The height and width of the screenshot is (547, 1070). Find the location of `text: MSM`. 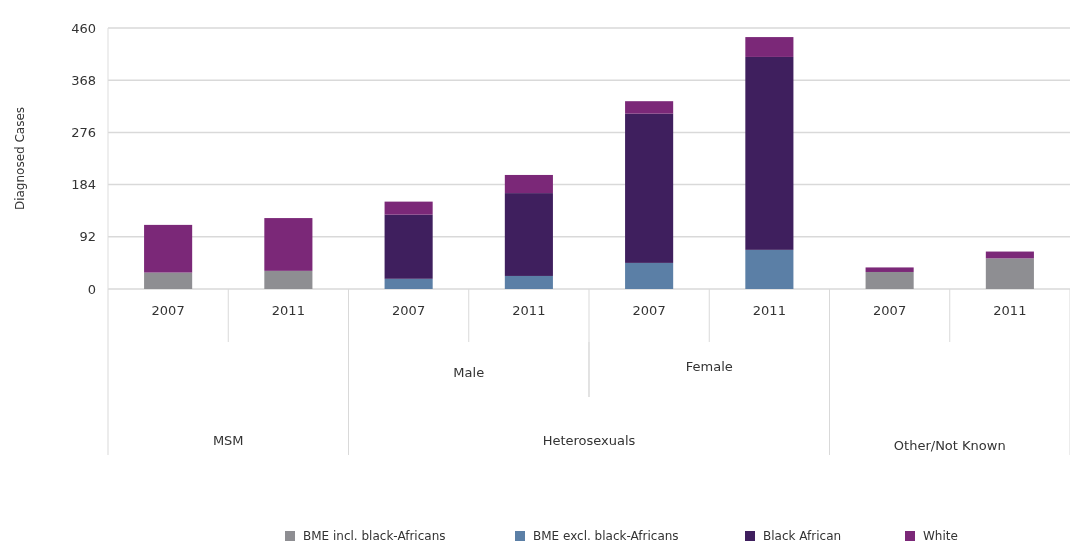

text: MSM is located at coordinates (228, 440).